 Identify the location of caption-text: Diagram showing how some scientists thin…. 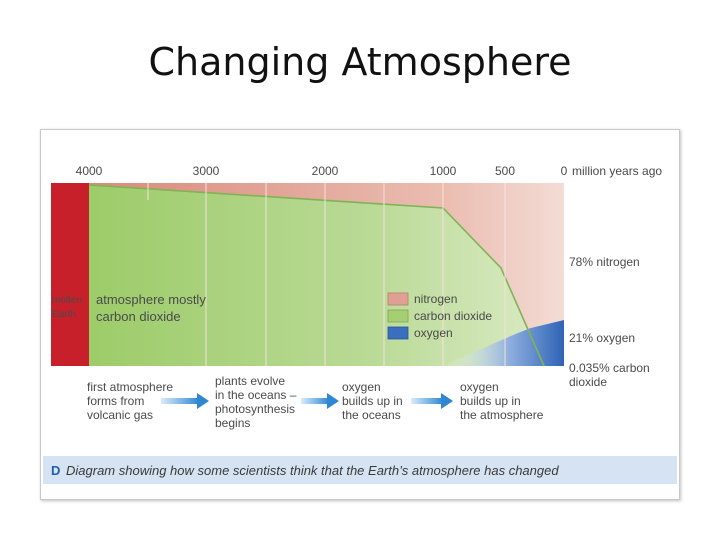
(312, 470).